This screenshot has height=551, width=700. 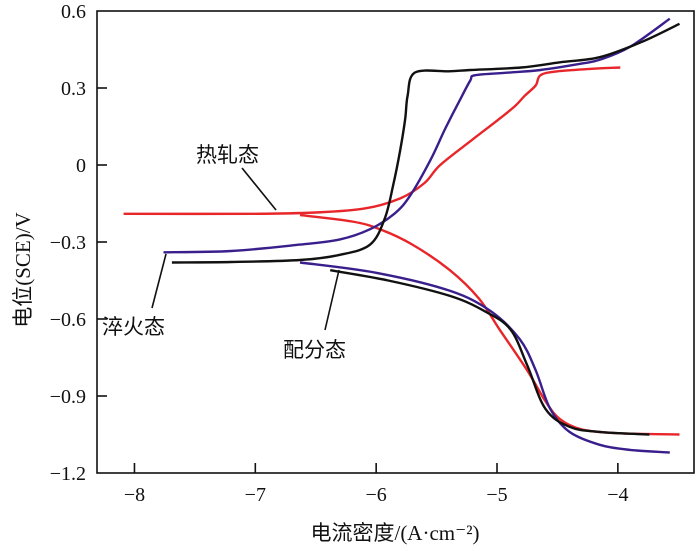 I want to click on y-tick-label: −0.9, so click(x=68, y=397).